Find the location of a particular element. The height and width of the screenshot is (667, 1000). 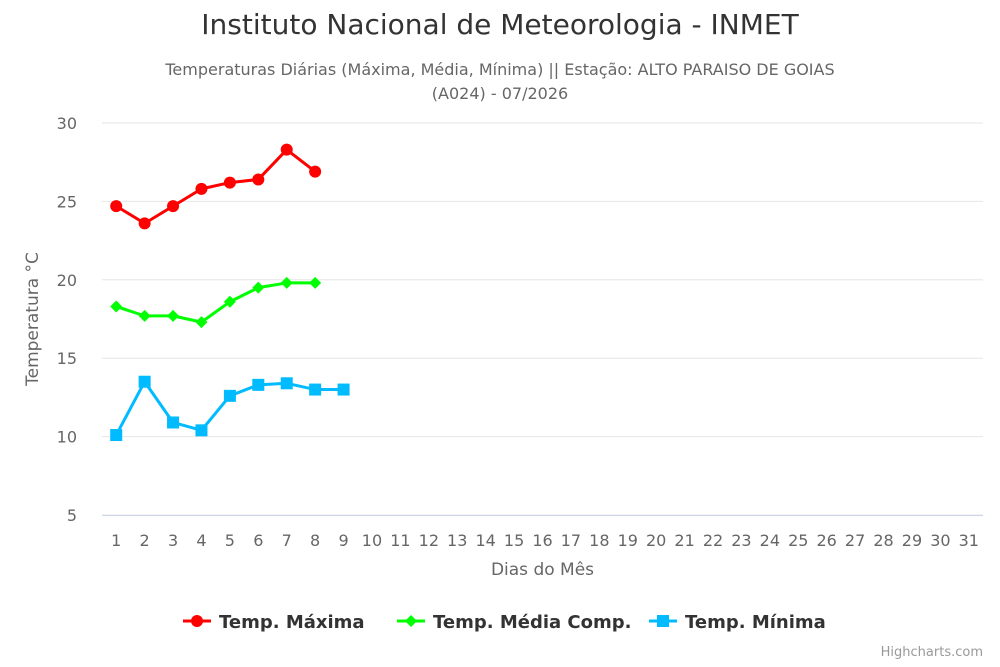

x-tick-label: 12 is located at coordinates (429, 540).